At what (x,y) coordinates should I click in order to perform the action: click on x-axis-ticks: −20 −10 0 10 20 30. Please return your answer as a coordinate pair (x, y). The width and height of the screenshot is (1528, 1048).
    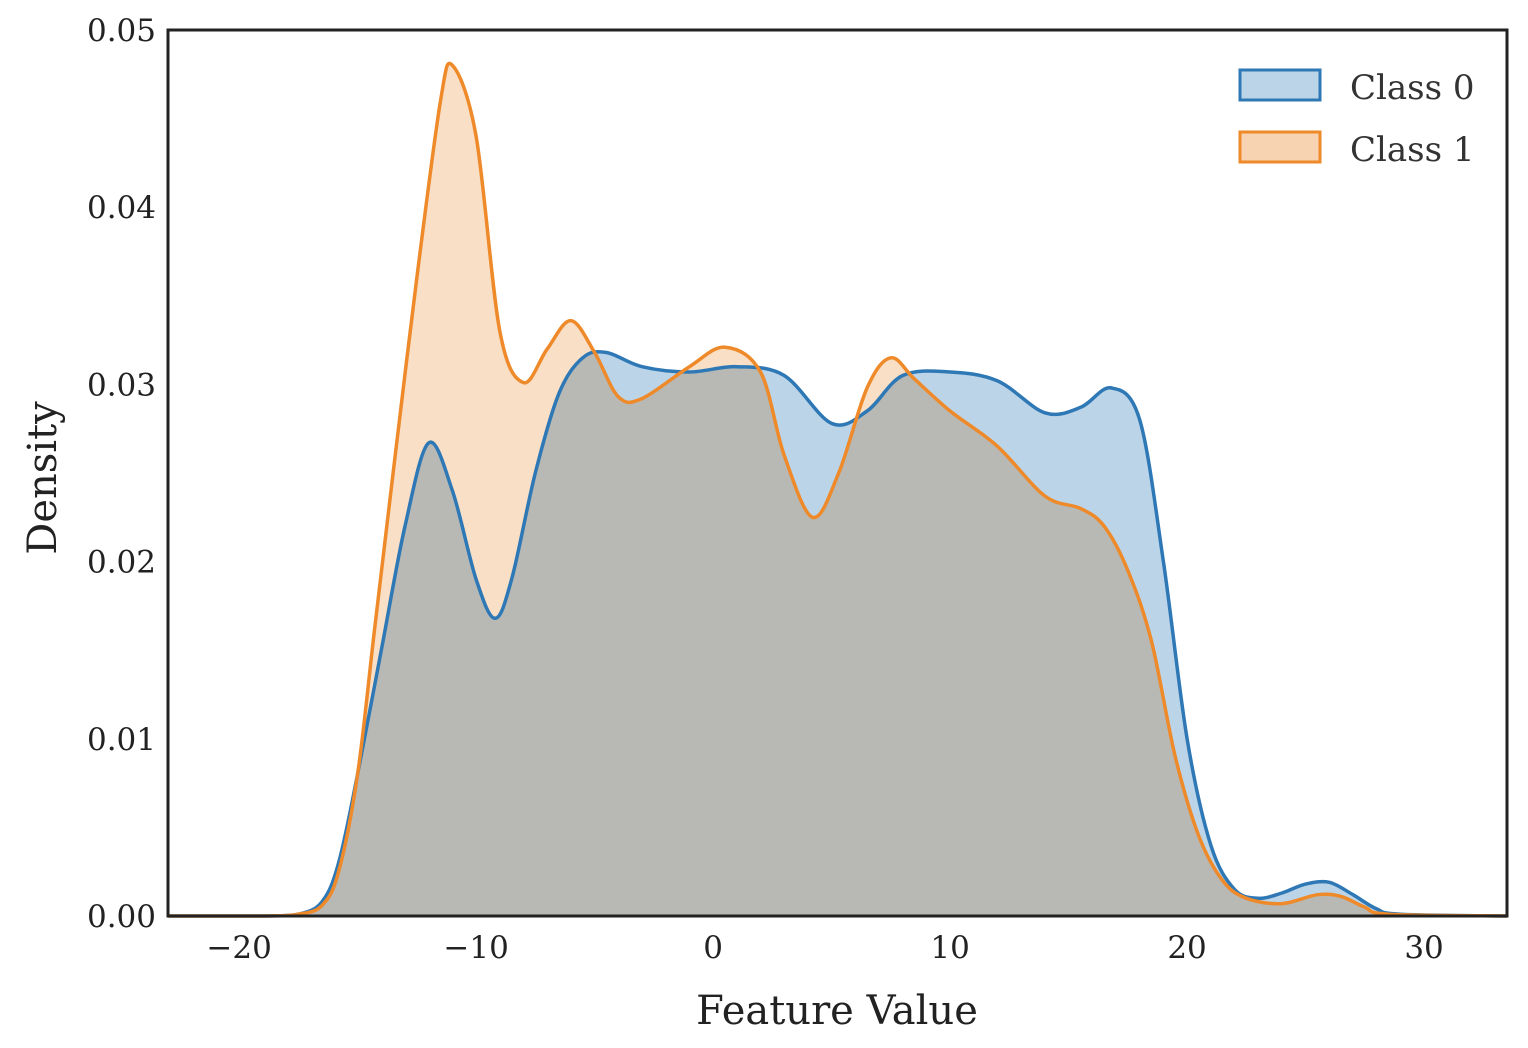
    Looking at the image, I should click on (824, 948).